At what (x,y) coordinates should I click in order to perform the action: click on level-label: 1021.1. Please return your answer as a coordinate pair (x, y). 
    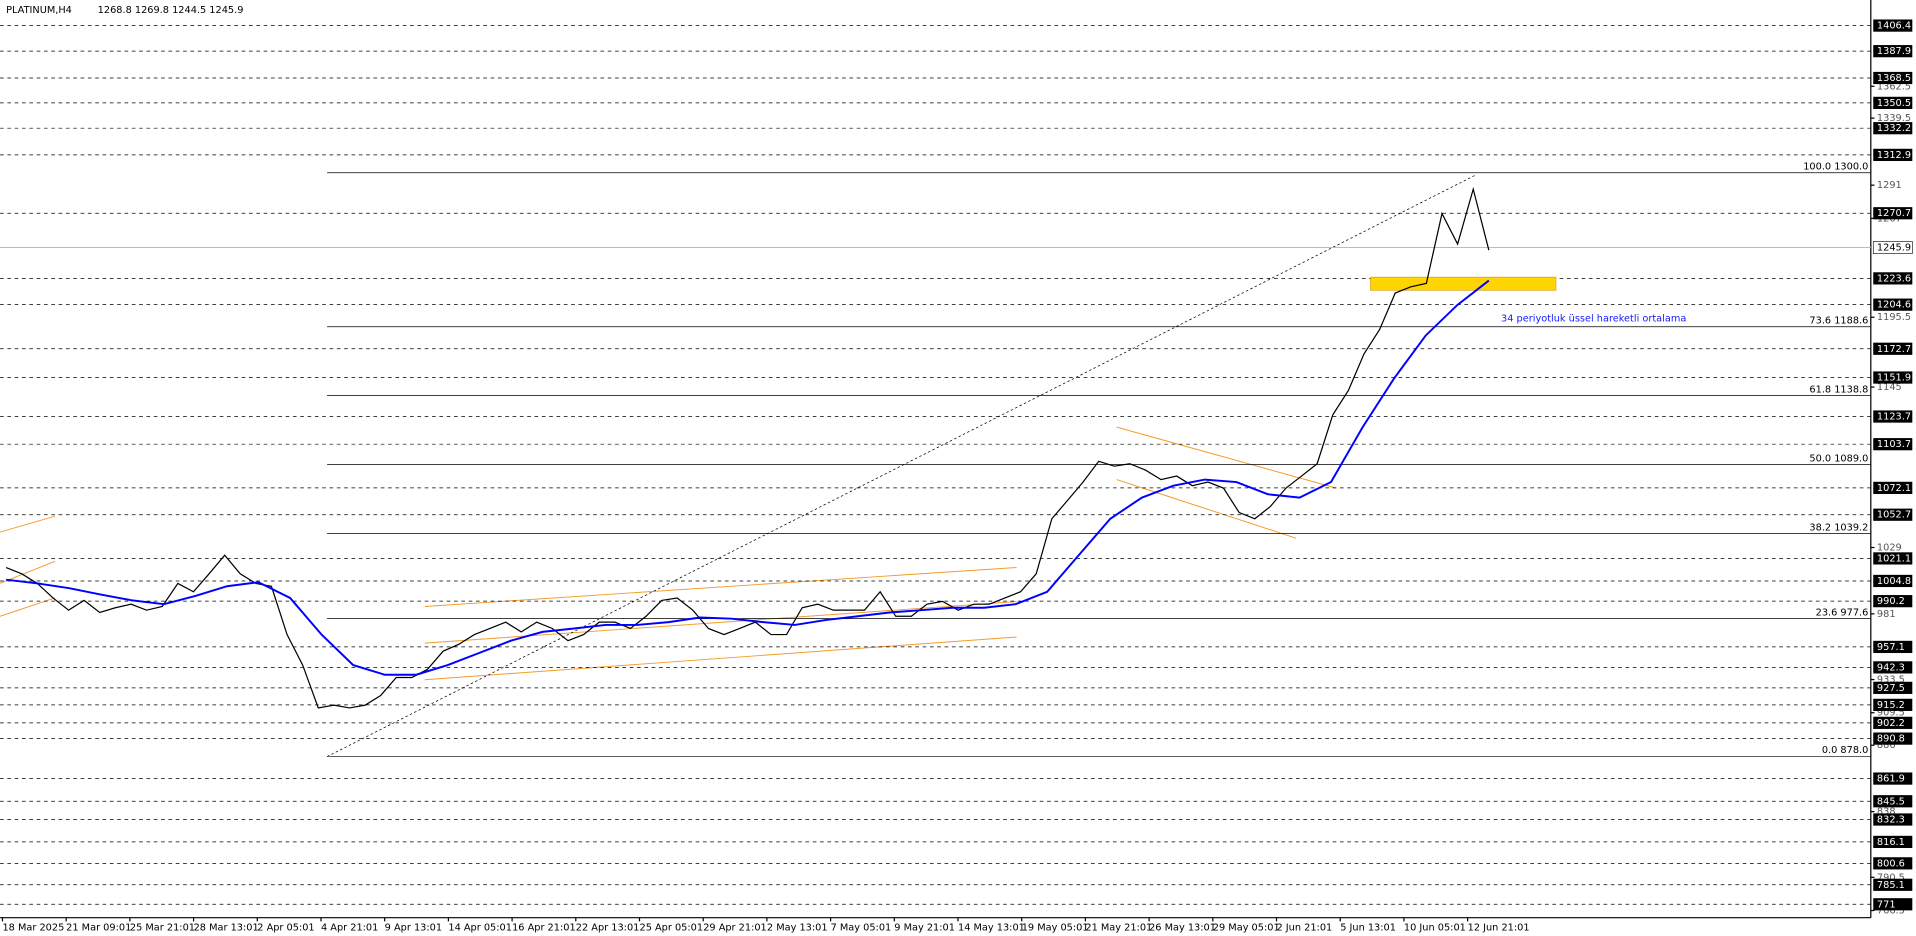
    Looking at the image, I should click on (1894, 558).